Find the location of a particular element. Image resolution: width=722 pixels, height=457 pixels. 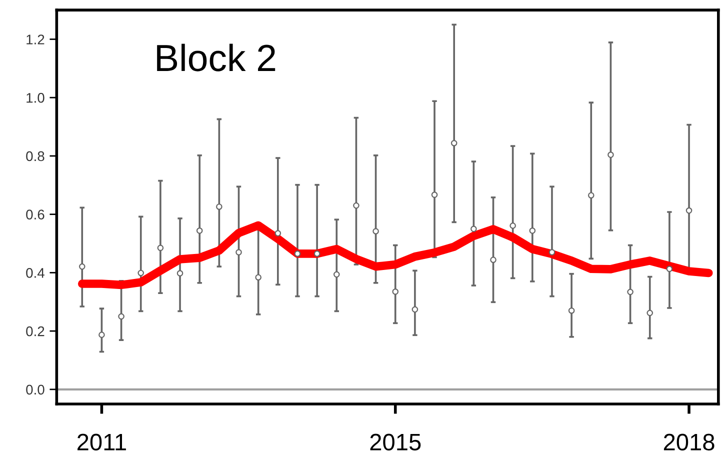

x-tick-label: 2011 is located at coordinates (102, 442).